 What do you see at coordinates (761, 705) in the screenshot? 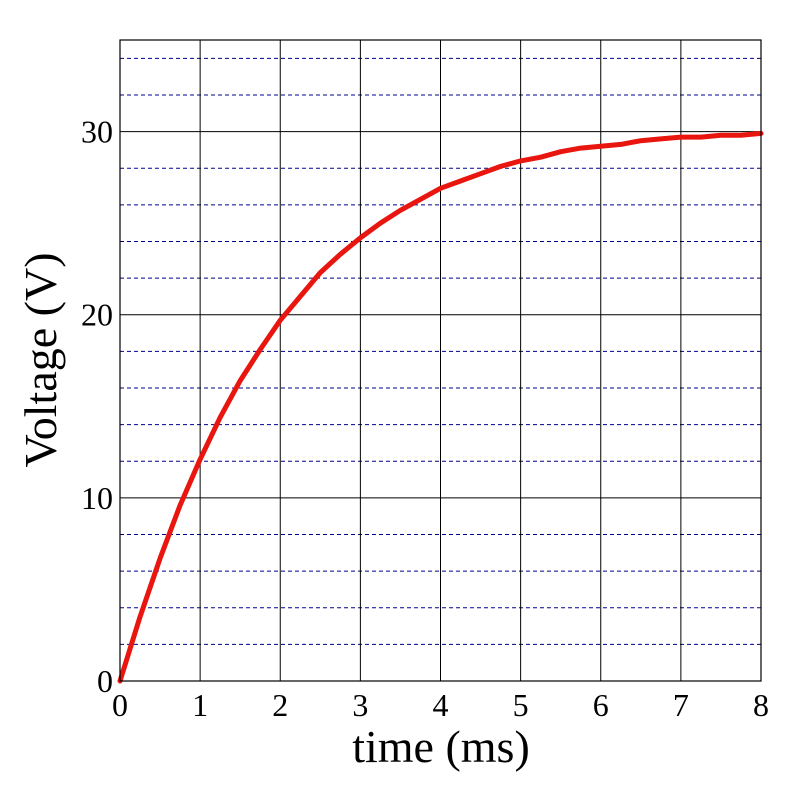
I see `x-tick-label: 8` at bounding box center [761, 705].